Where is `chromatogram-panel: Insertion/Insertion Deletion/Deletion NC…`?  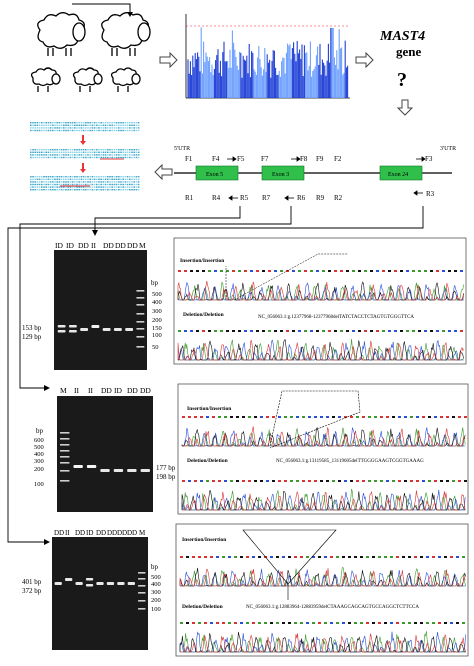 chromatogram-panel: Insertion/Insertion Deletion/Deletion NC… is located at coordinates (323, 449).